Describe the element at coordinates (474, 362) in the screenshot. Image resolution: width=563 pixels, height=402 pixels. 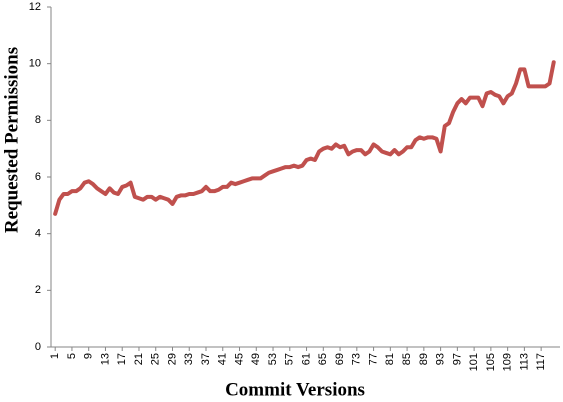
I see `x-tick-label: 101` at that location.